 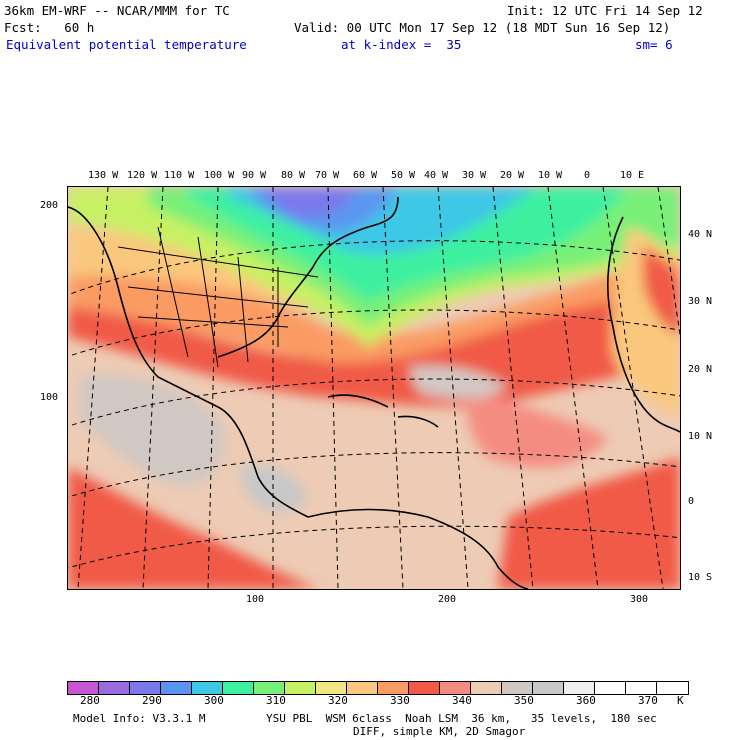 What do you see at coordinates (90, 700) in the screenshot?
I see `colorbar-label: 280` at bounding box center [90, 700].